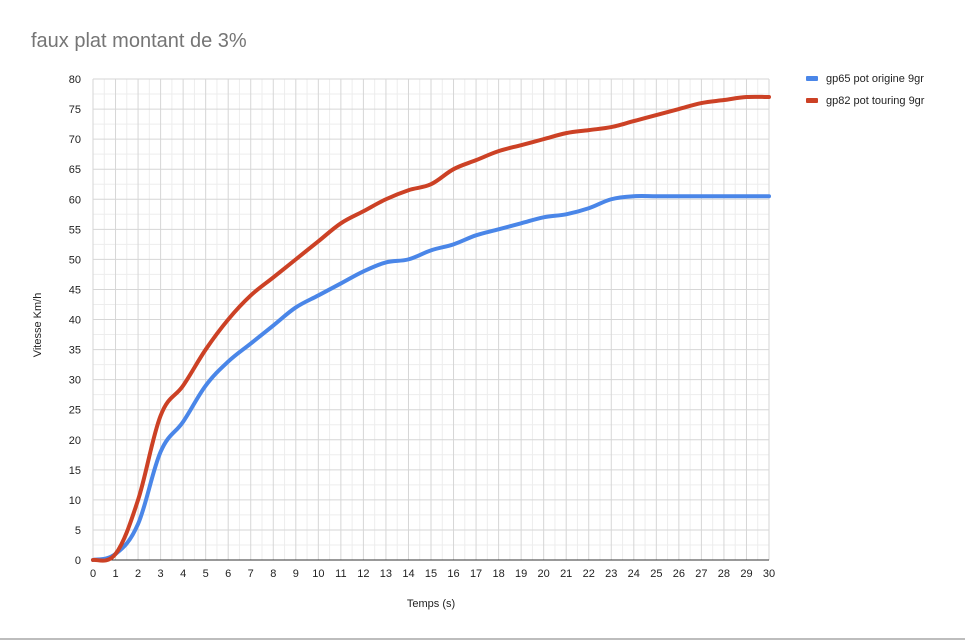 This screenshot has width=965, height=643. I want to click on x-tick-label: 11, so click(340, 574).